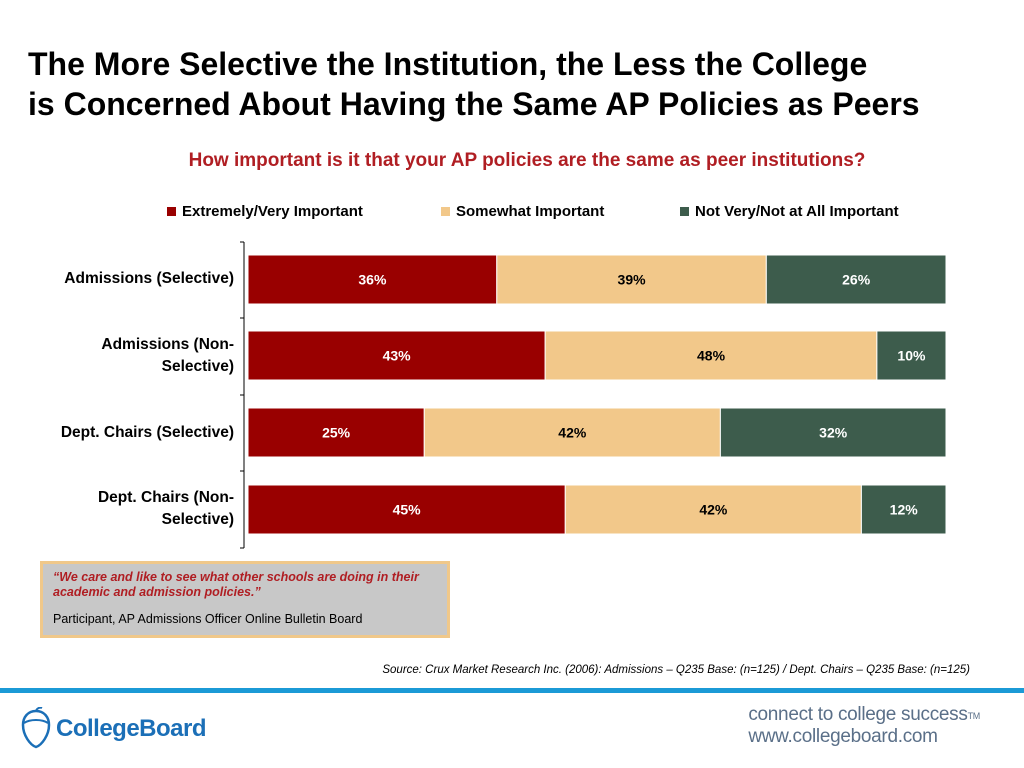 The image size is (1024, 768). I want to click on data-label-dept-chairs-selective-somewhat: 42%, so click(572, 433).